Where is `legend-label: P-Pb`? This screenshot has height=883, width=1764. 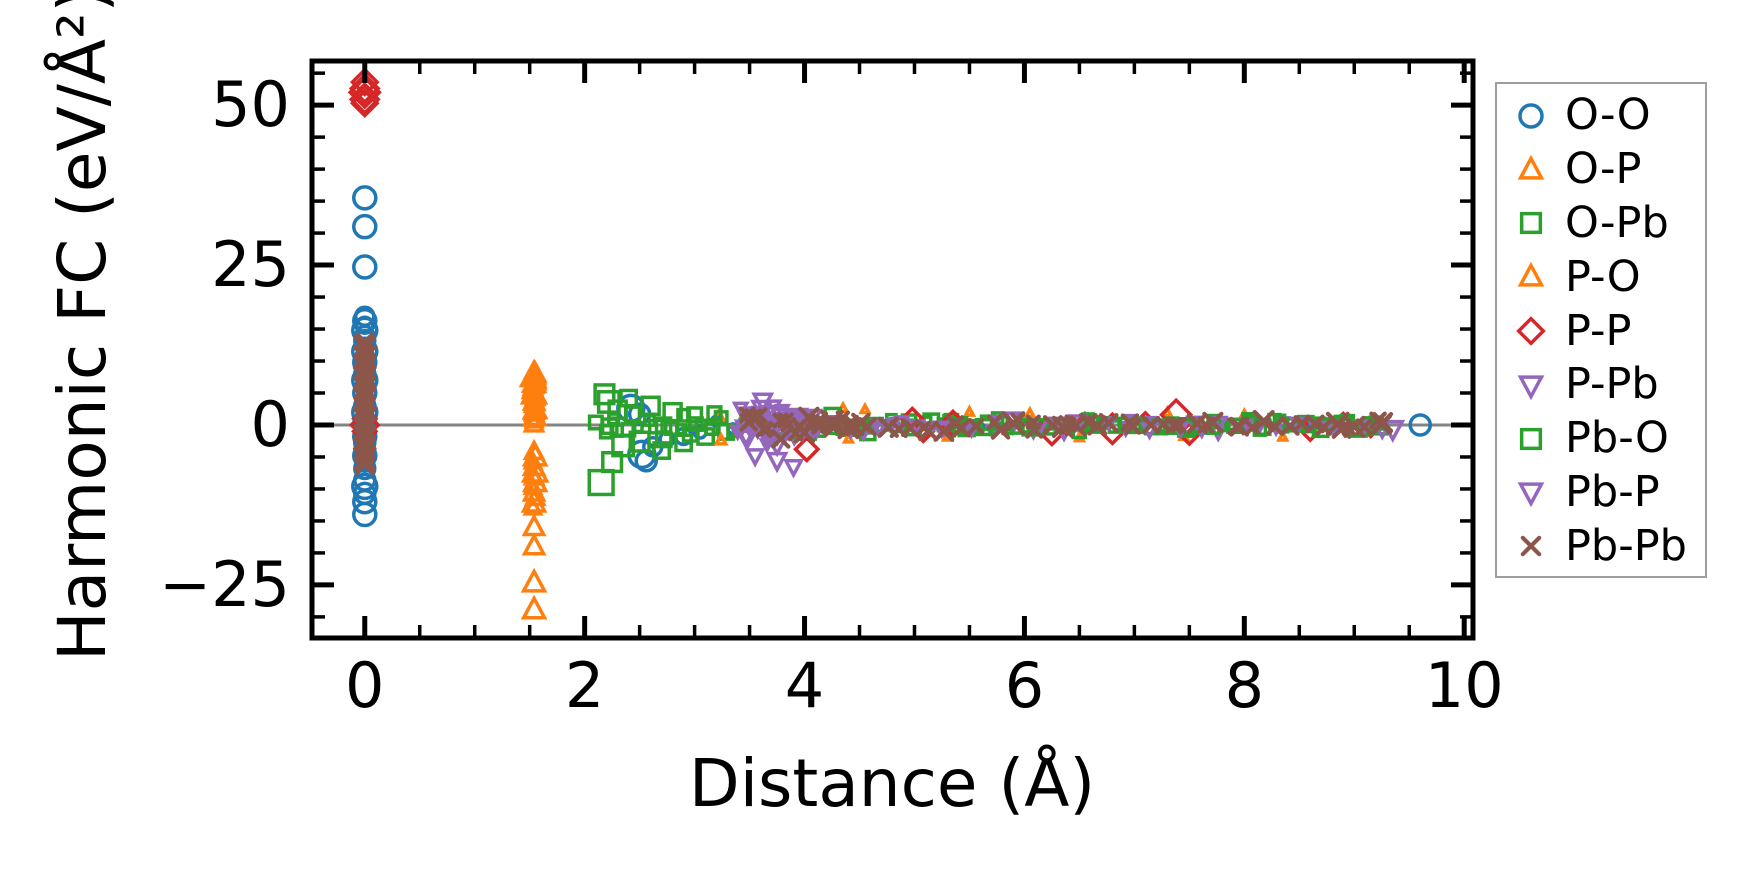
legend-label: P-Pb is located at coordinates (1612, 384).